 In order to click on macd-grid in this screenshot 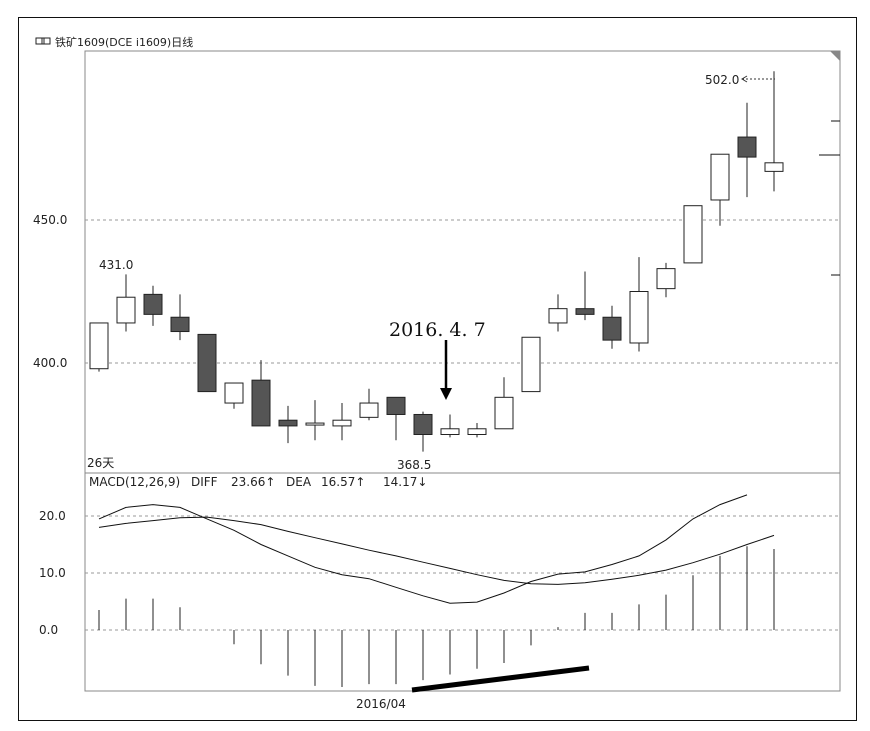, I will do `click(462, 573)`.